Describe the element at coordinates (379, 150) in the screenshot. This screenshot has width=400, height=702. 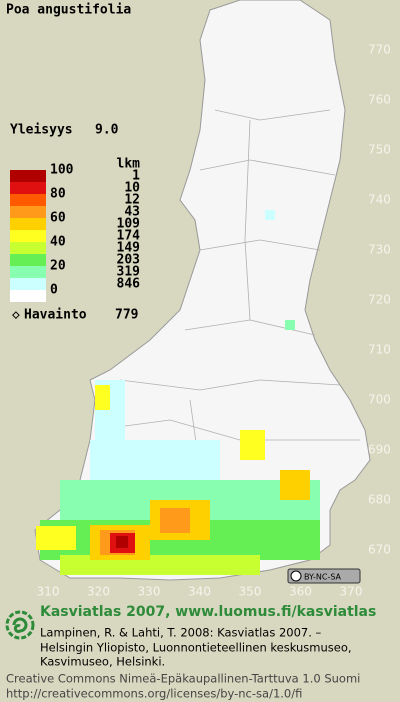
I see `y-axis-label: 750` at that location.